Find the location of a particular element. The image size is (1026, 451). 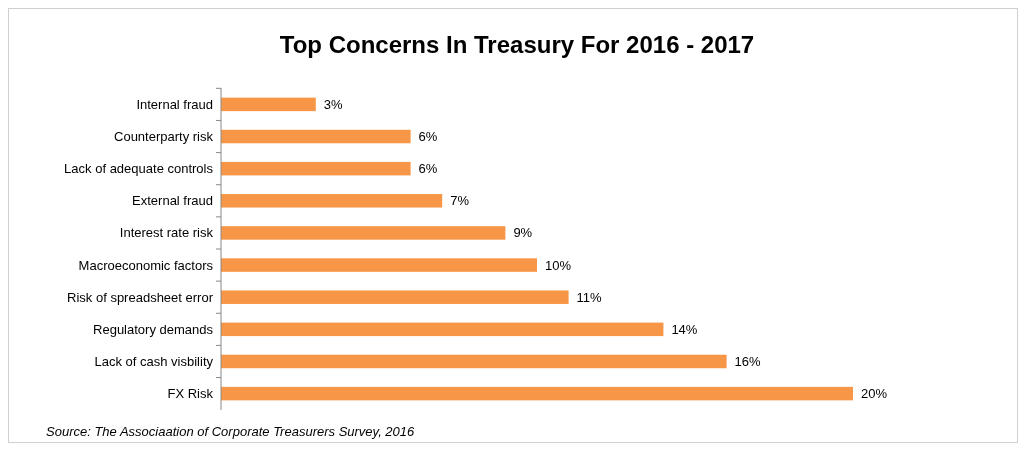

data-label: 10% is located at coordinates (558, 265).